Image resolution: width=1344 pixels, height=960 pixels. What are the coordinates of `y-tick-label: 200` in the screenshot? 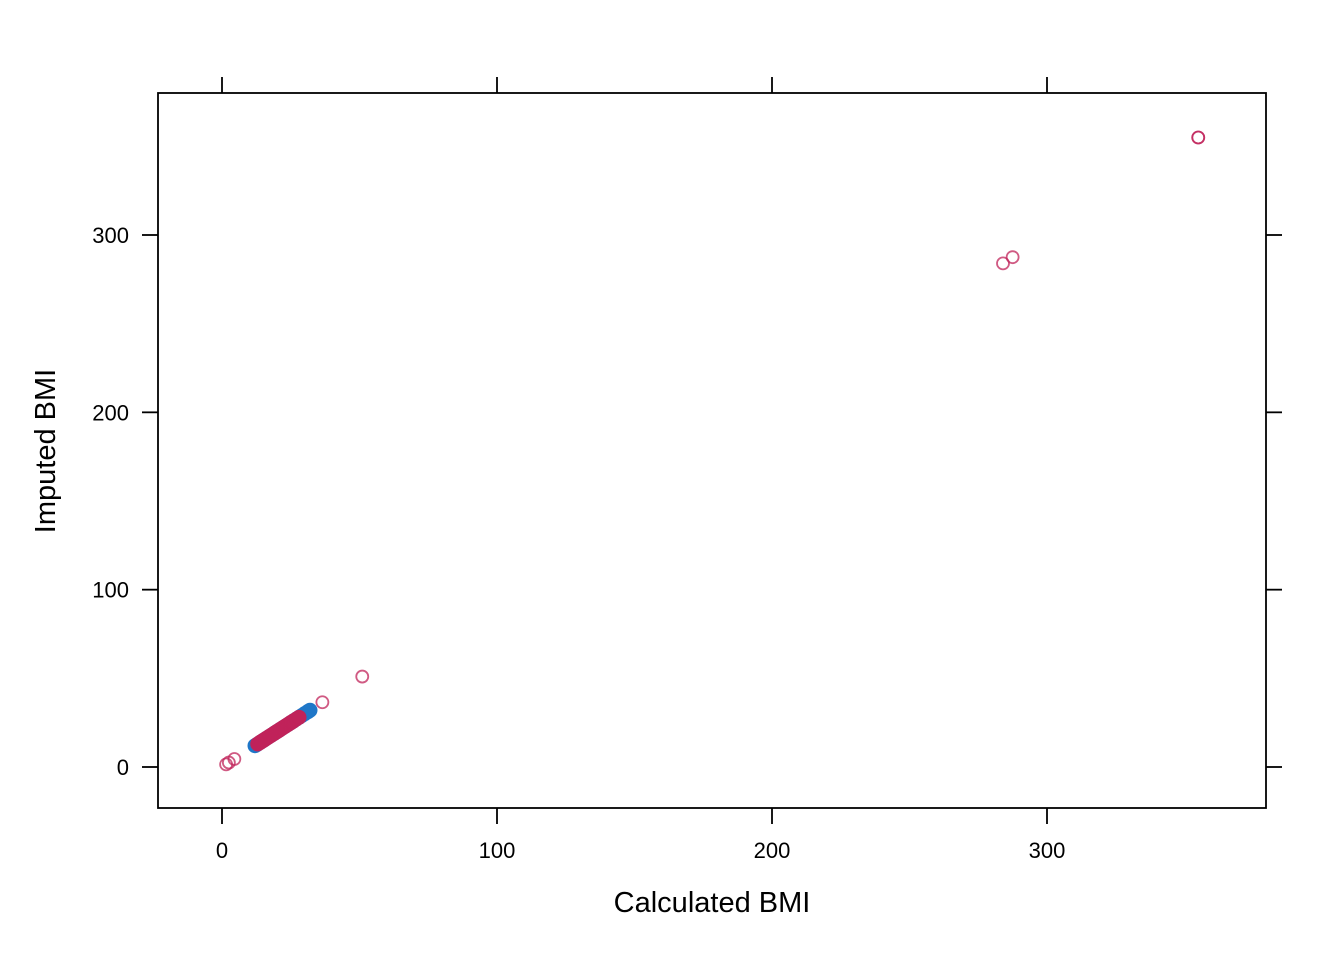 It's located at (110, 412).